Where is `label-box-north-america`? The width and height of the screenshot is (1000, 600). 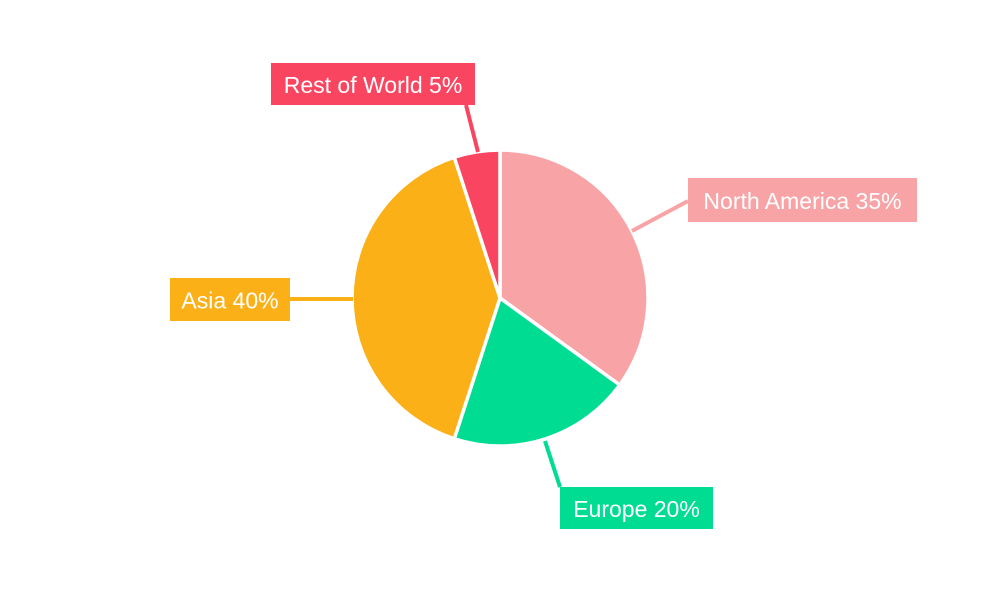 label-box-north-america is located at coordinates (802, 200).